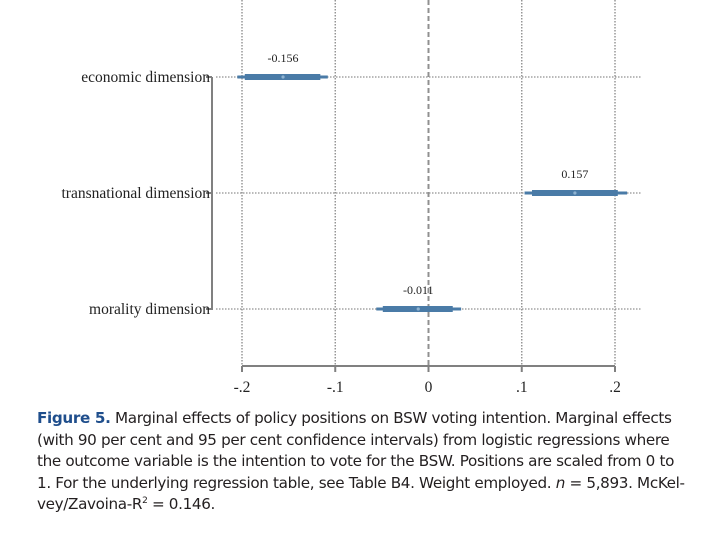 This screenshot has height=550, width=708. I want to click on y-tick-label: transnational dimension, so click(135, 193).